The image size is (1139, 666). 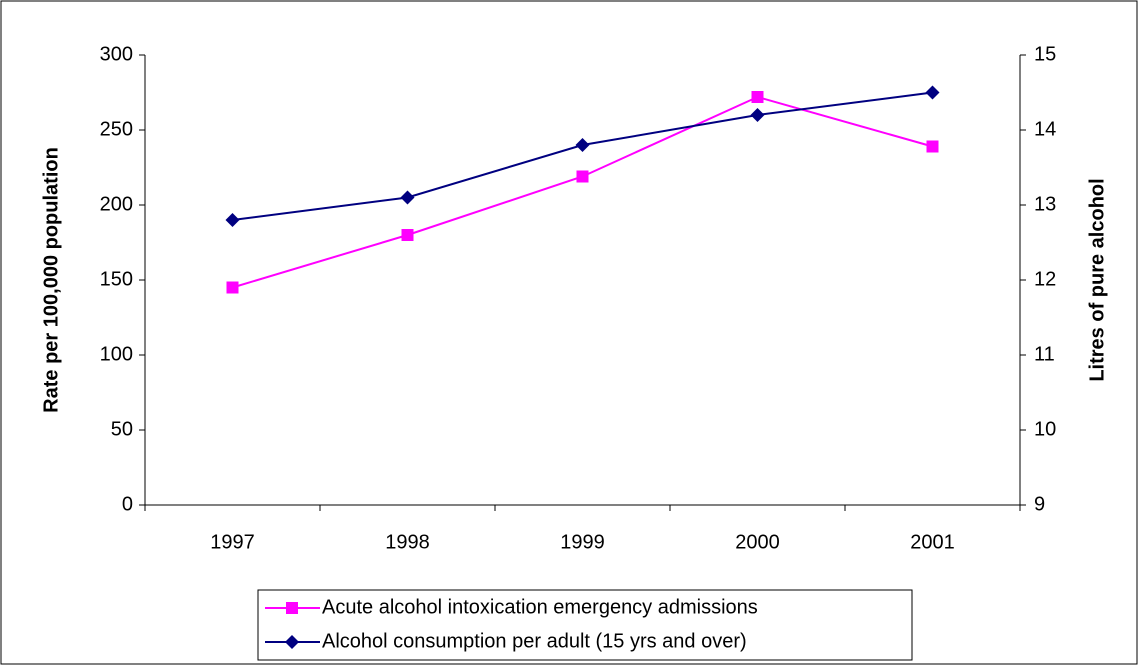 What do you see at coordinates (116, 129) in the screenshot?
I see `y-tick-label: 250` at bounding box center [116, 129].